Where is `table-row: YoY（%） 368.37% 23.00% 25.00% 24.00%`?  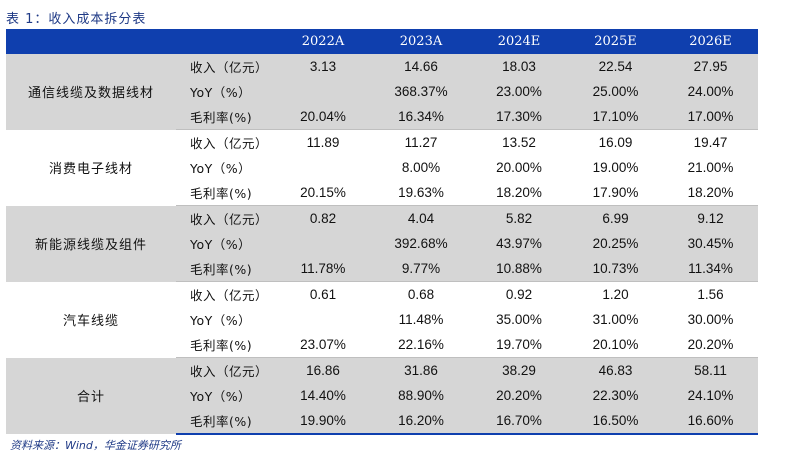
table-row: YoY（%） 368.37% 23.00% 25.00% 24.00% is located at coordinates (382, 91).